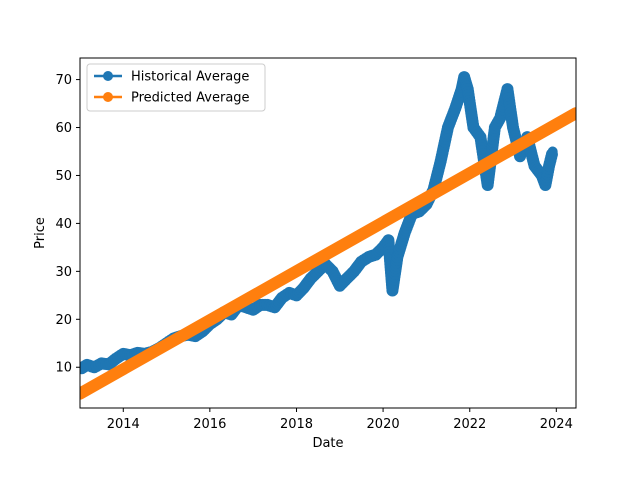  I want to click on legend-label: Predicted Average, so click(190, 98).